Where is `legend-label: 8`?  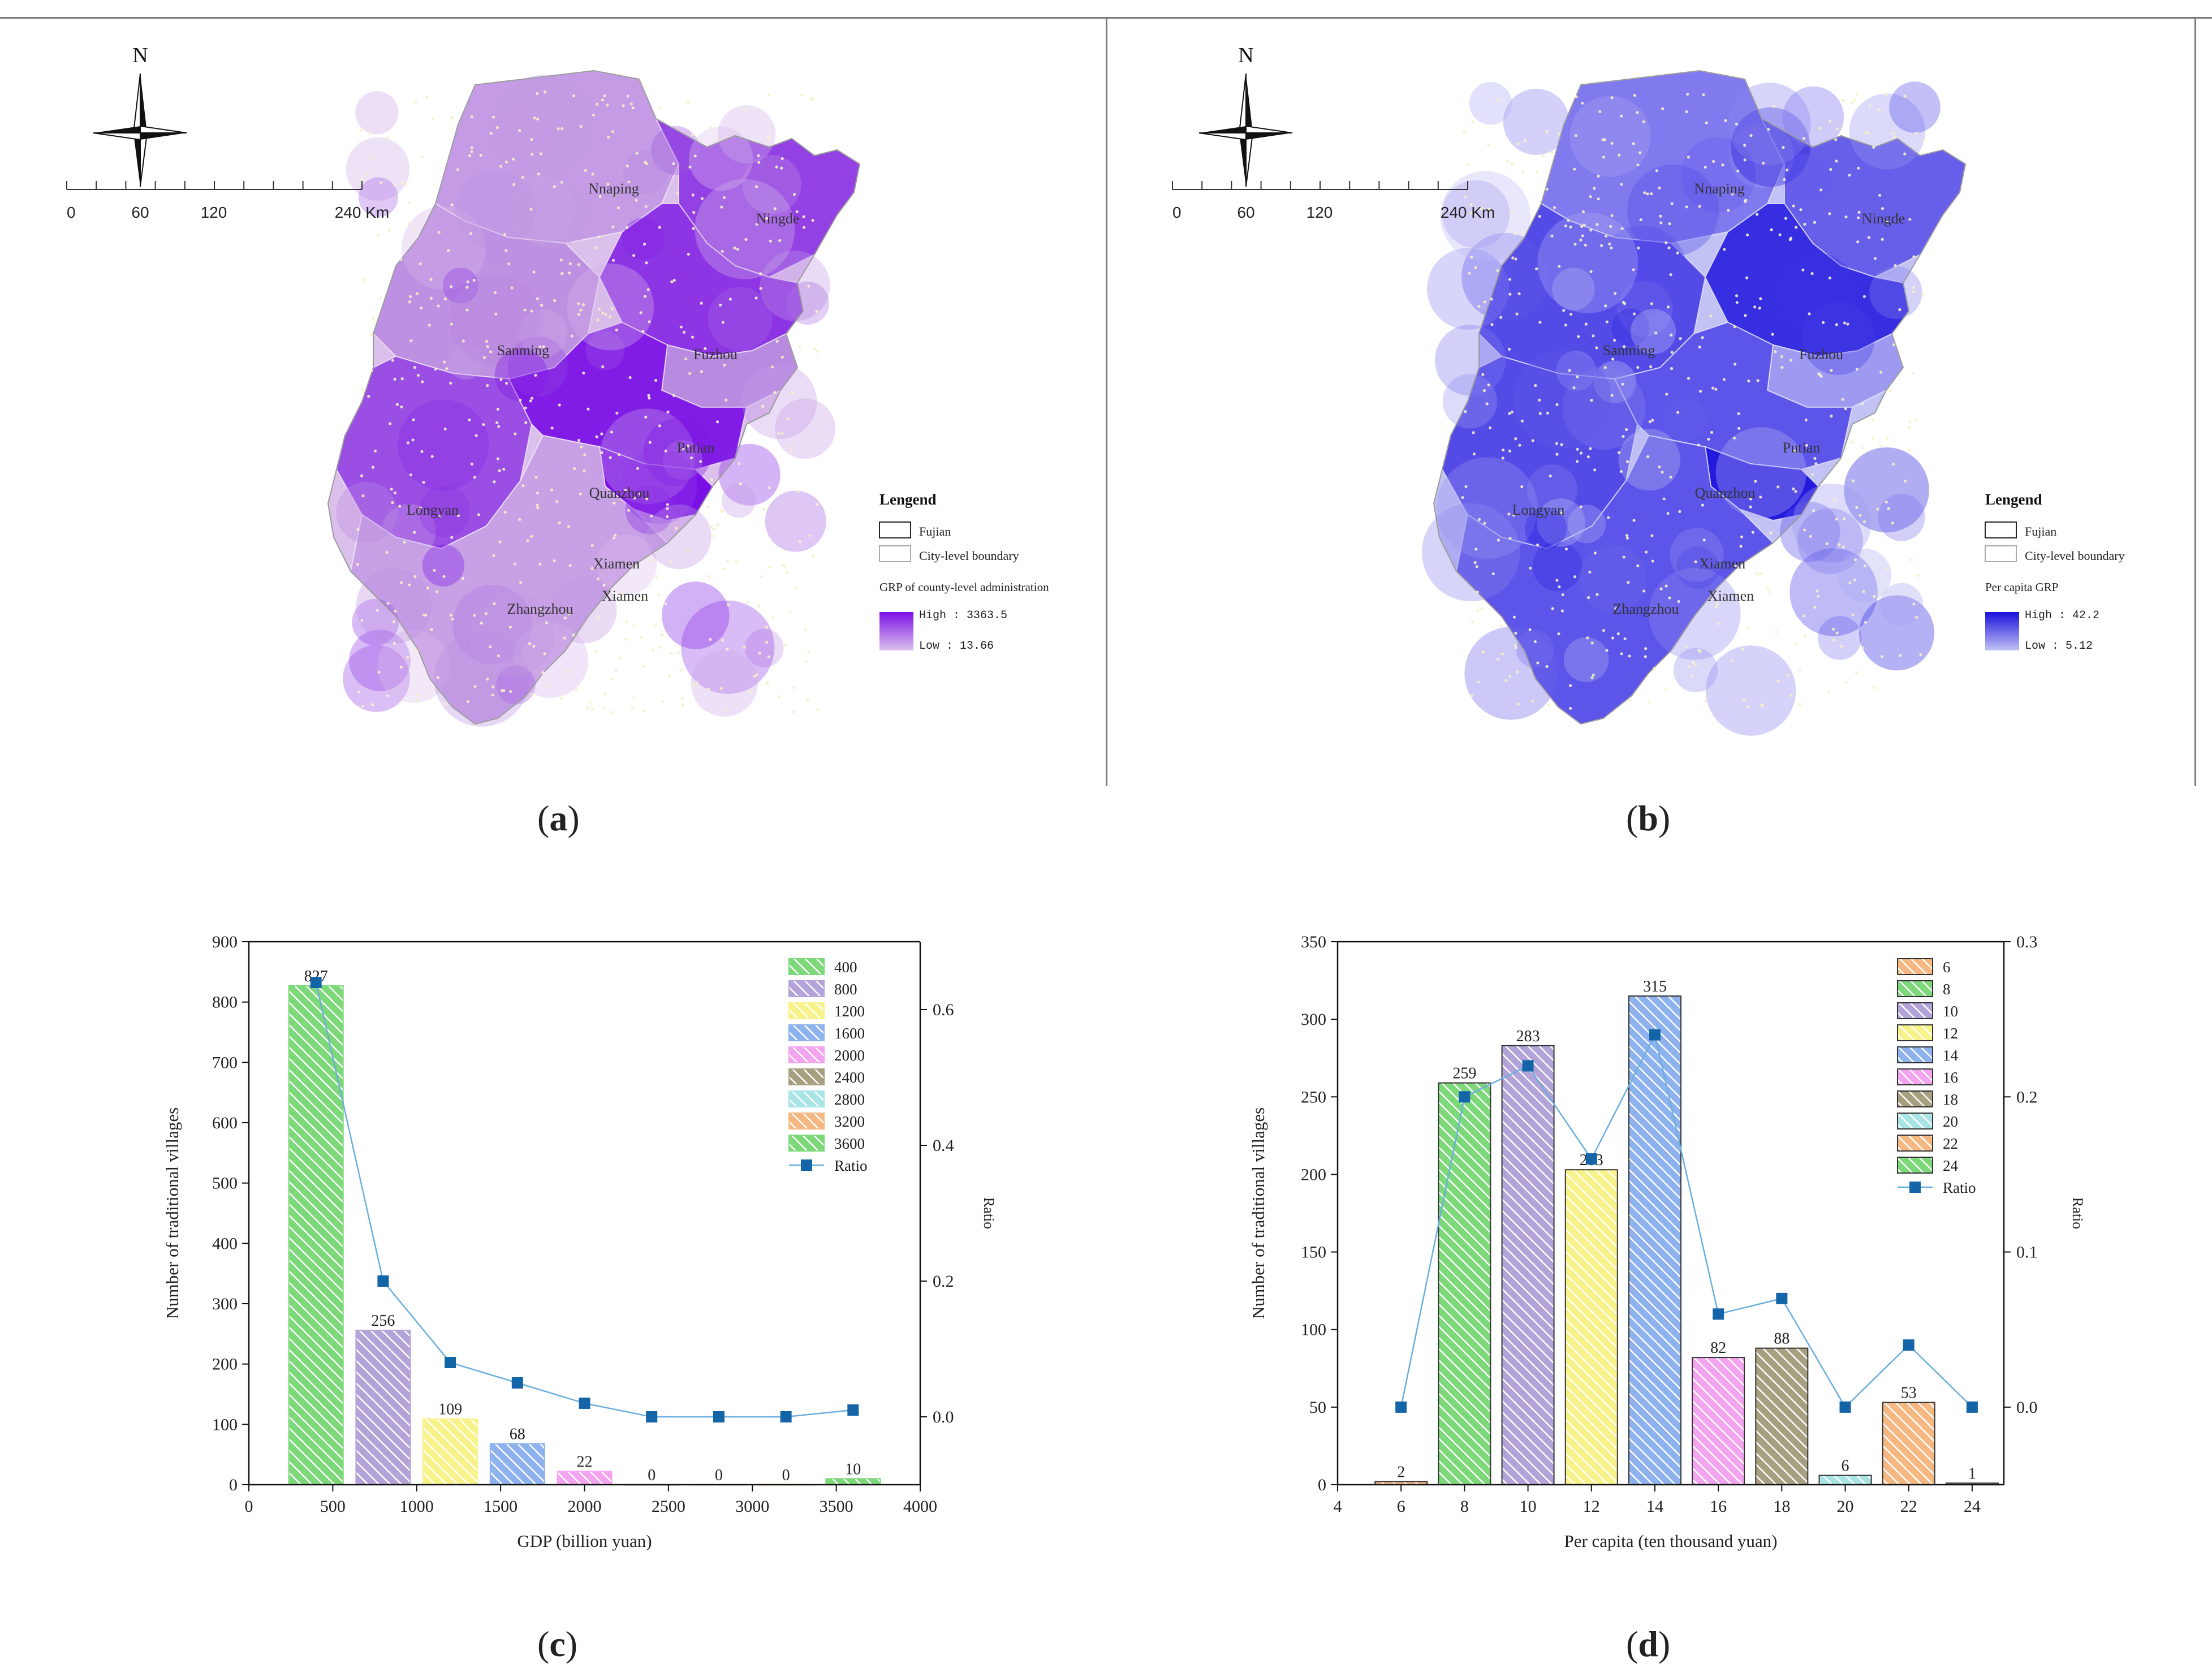
legend-label: 8 is located at coordinates (1947, 990).